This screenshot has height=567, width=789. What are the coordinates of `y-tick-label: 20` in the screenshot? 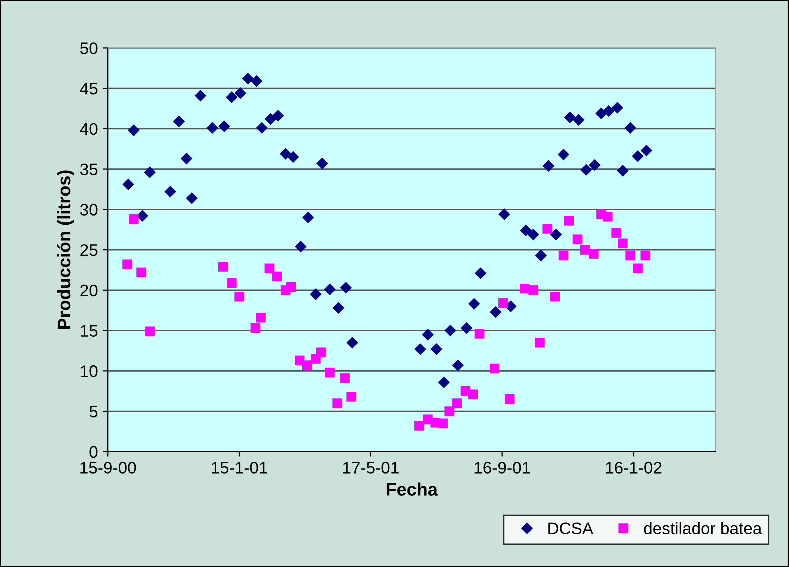 It's located at (89, 290).